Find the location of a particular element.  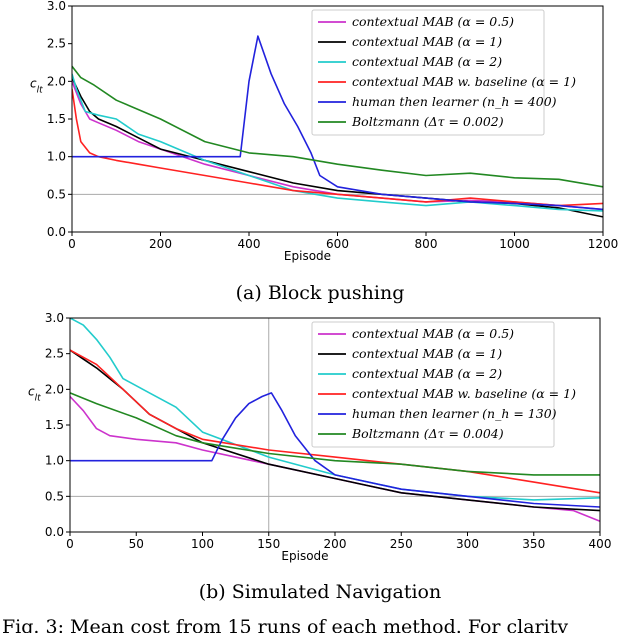

x-tick-label: 1200 is located at coordinates (603, 244).